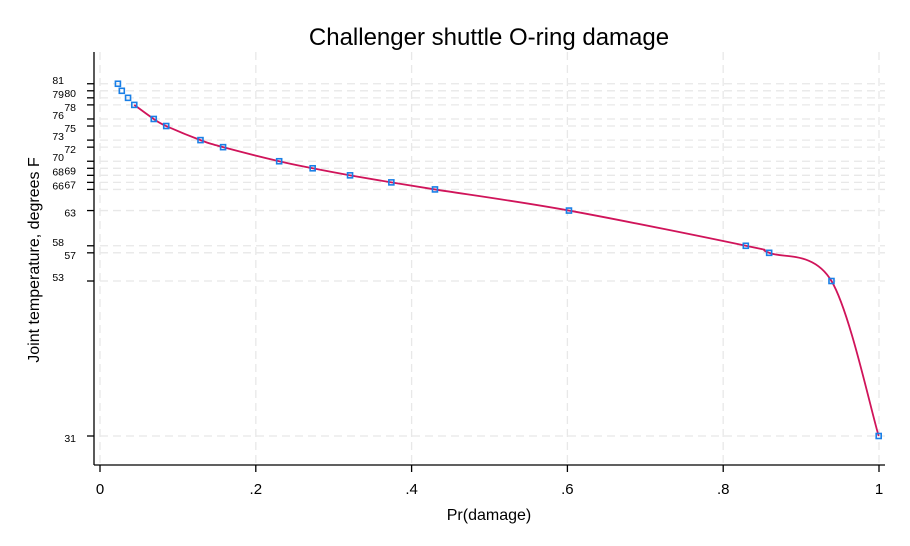 This screenshot has height=546, width=910. I want to click on y-tick-label: 57, so click(70, 256).